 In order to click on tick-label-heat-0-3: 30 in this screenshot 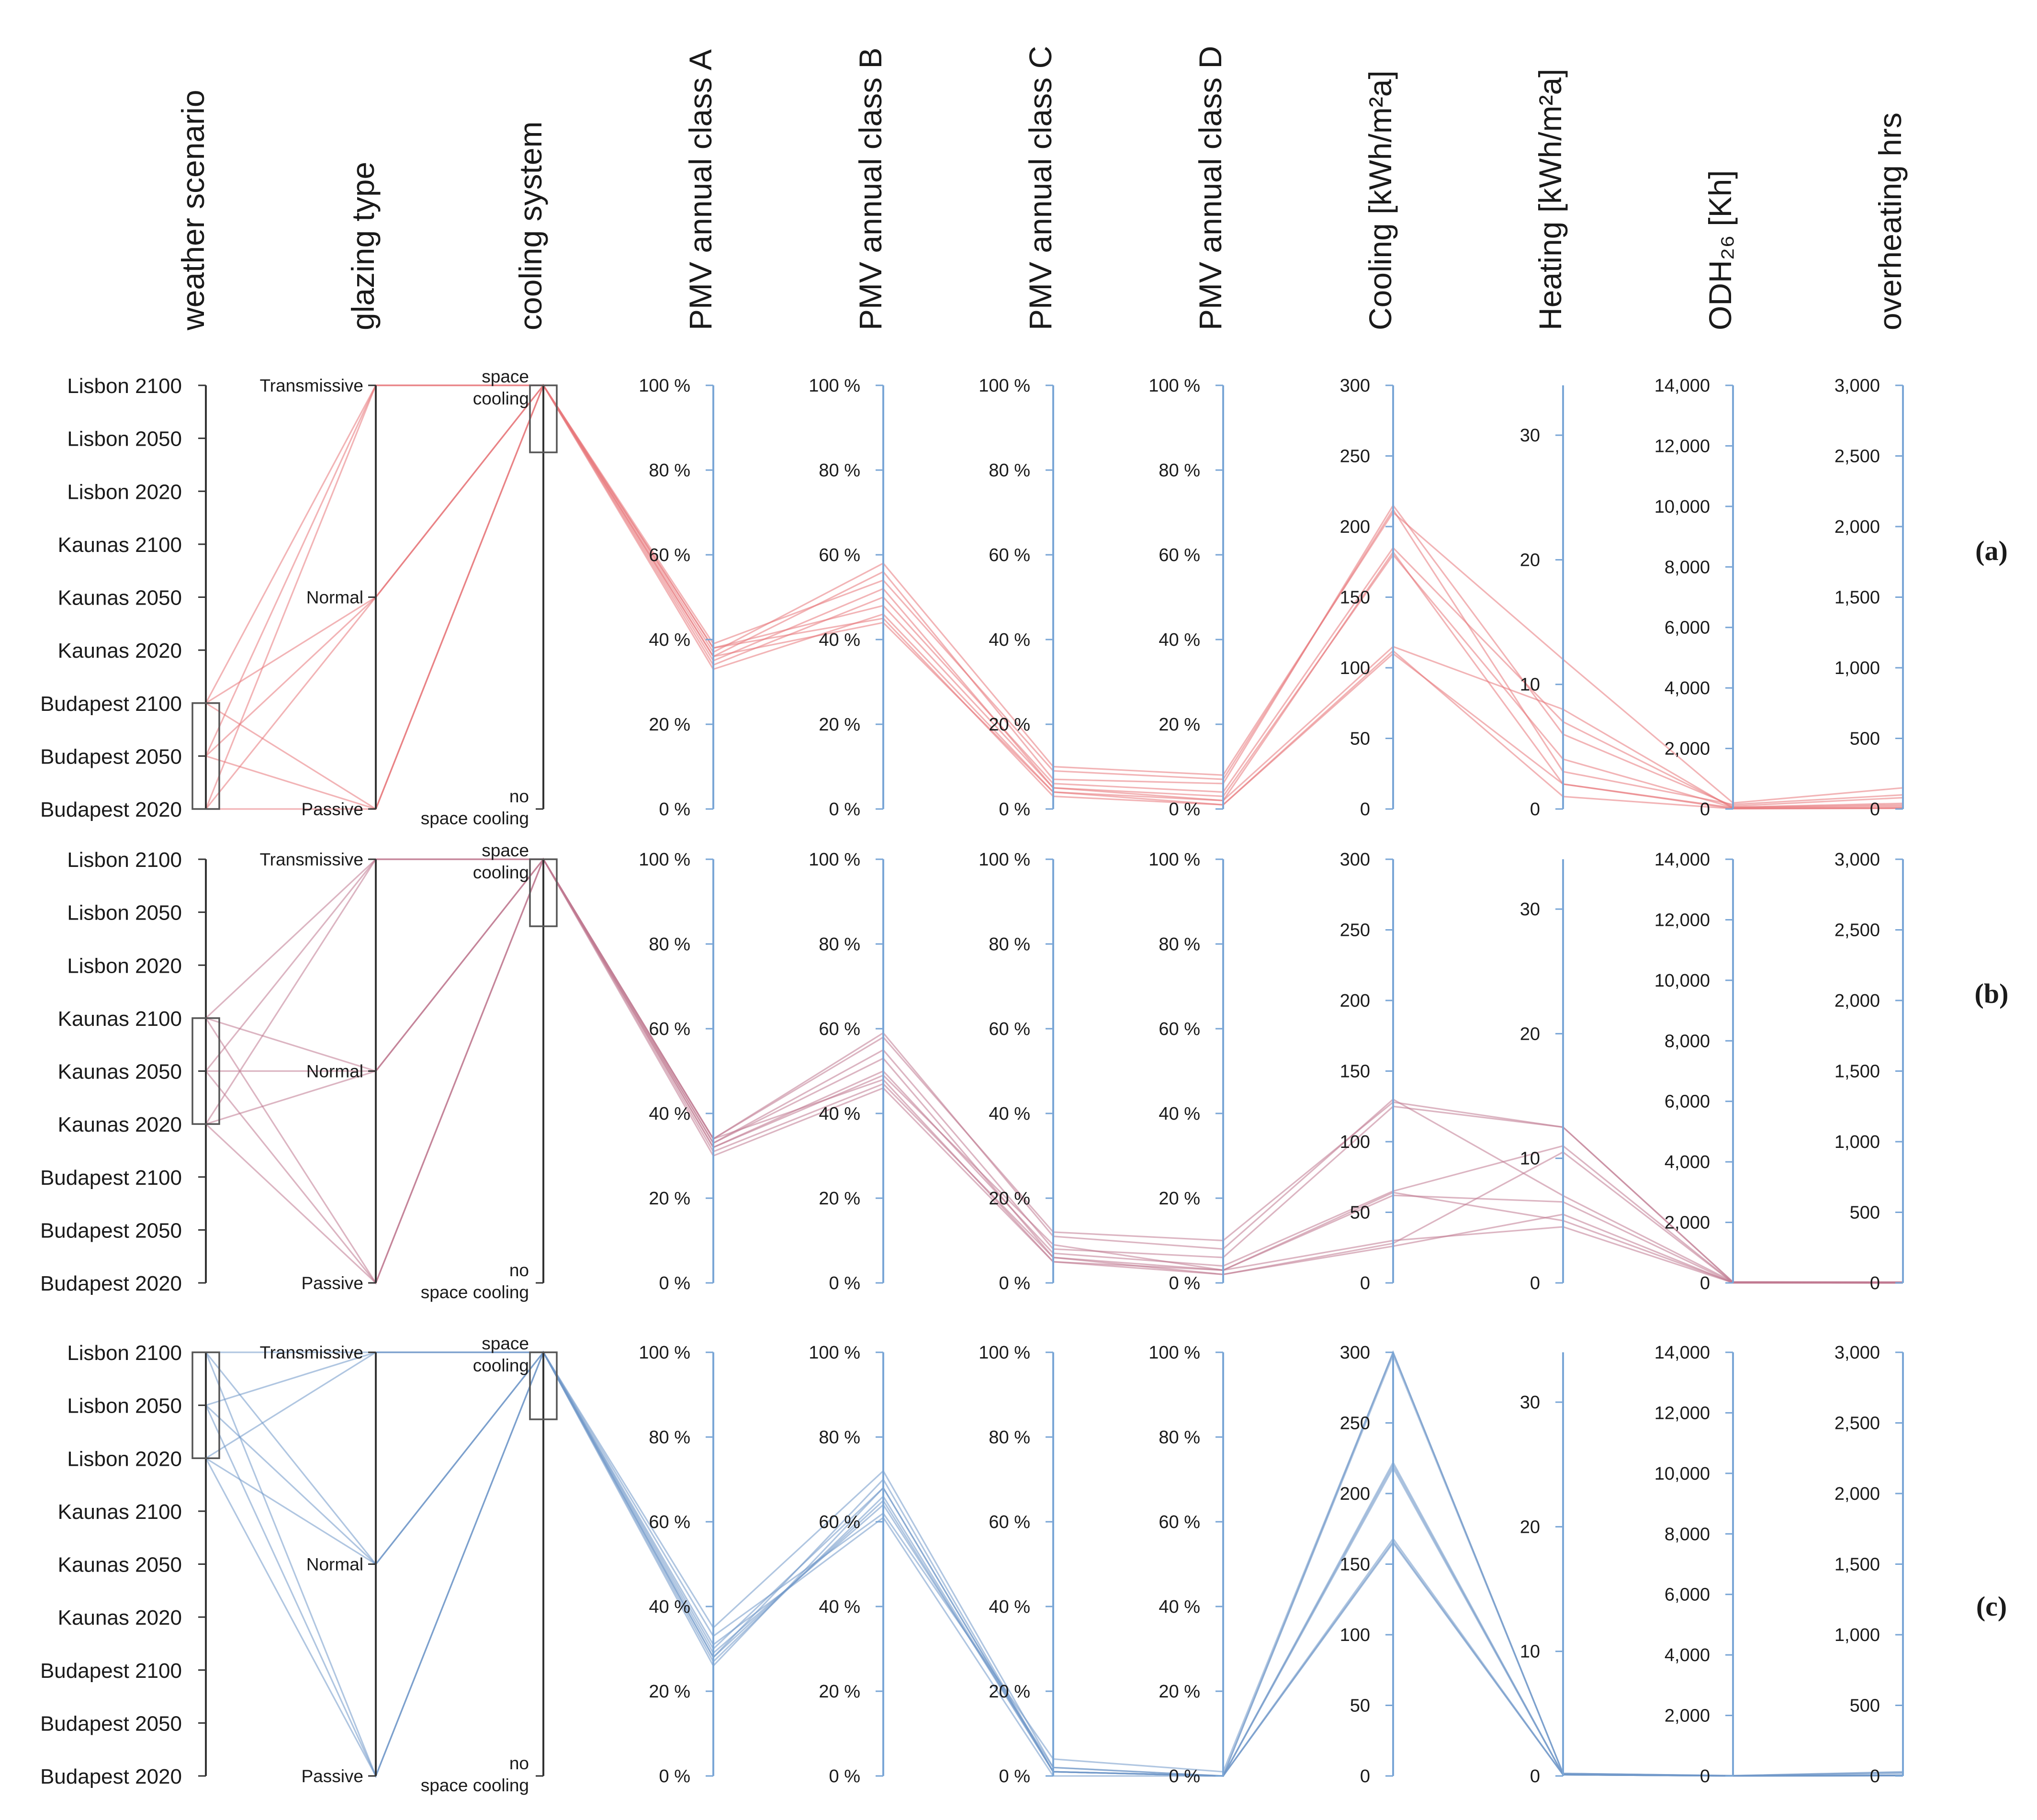, I will do `click(1530, 436)`.